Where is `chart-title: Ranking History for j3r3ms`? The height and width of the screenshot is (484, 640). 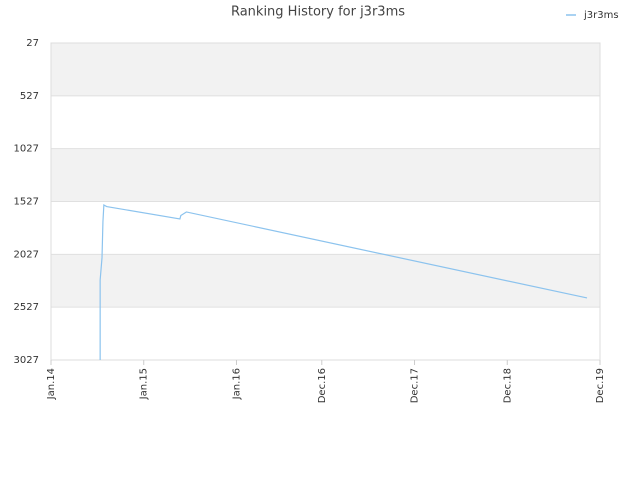
chart-title: Ranking History for j3r3ms is located at coordinates (318, 12).